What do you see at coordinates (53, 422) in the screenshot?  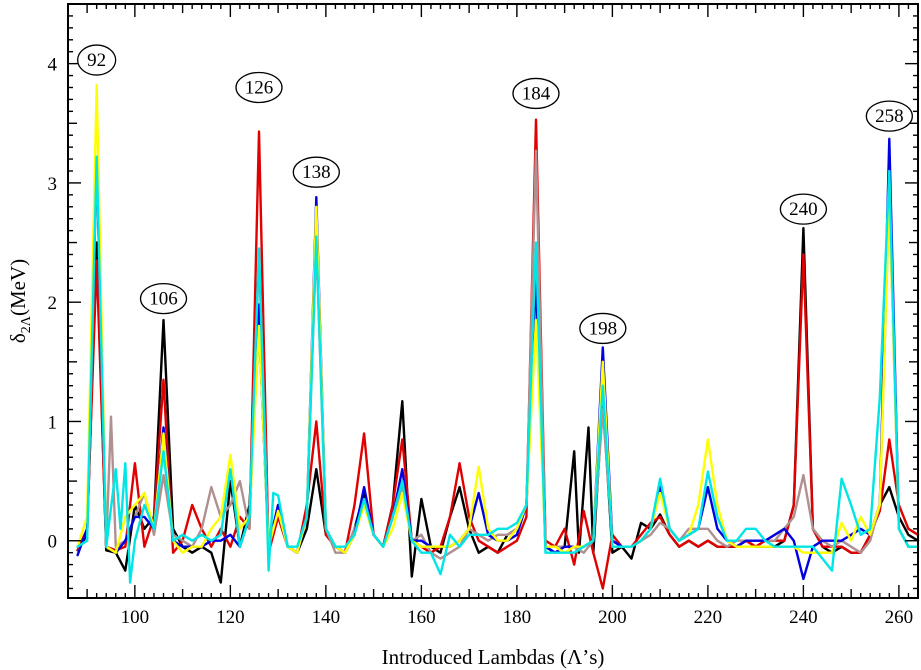 I see `y-tick-label: 1` at bounding box center [53, 422].